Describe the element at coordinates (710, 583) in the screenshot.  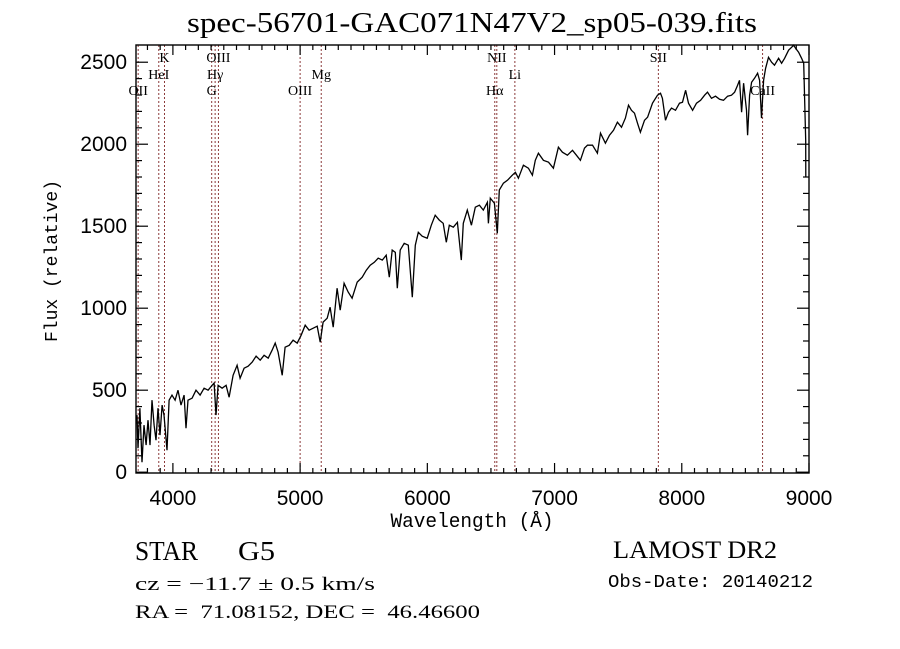
I see `observation-date: Obs-Date: 20140212` at that location.